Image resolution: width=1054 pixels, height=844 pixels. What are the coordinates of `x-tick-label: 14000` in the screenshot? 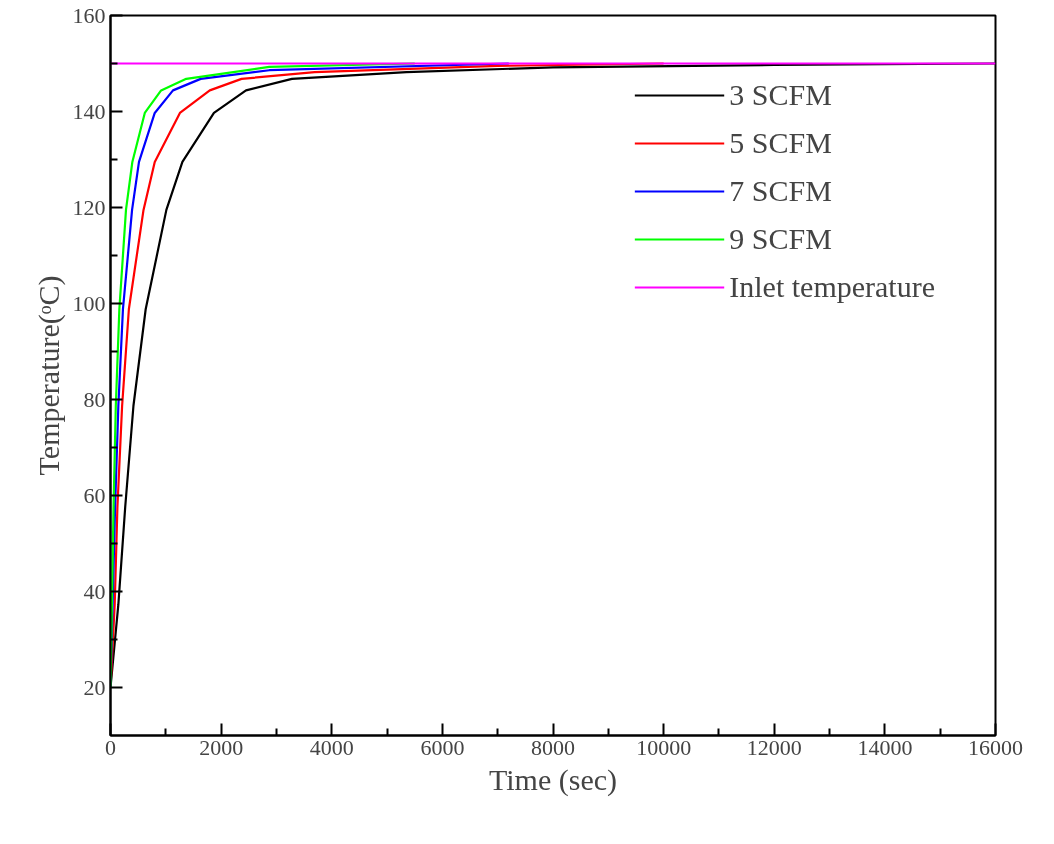 It's located at (885, 747).